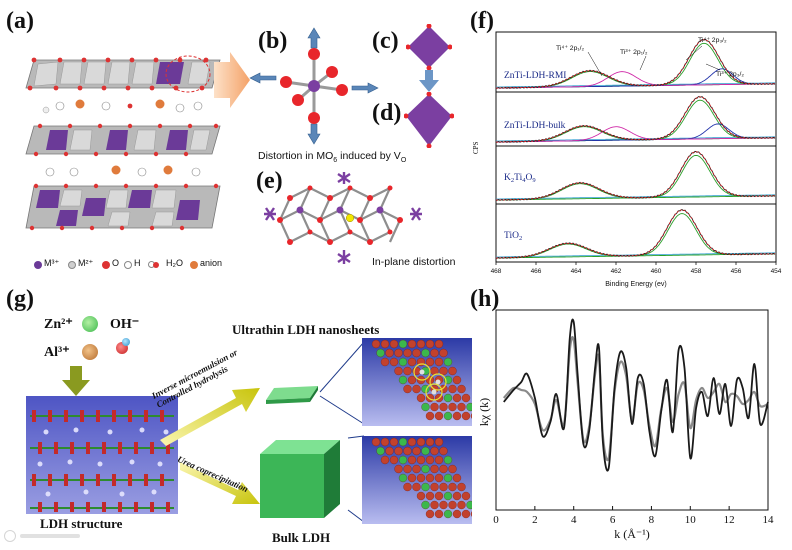 This screenshot has height=550, width=792. What do you see at coordinates (38, 265) in the screenshot?
I see `legend-m3-icon` at bounding box center [38, 265].